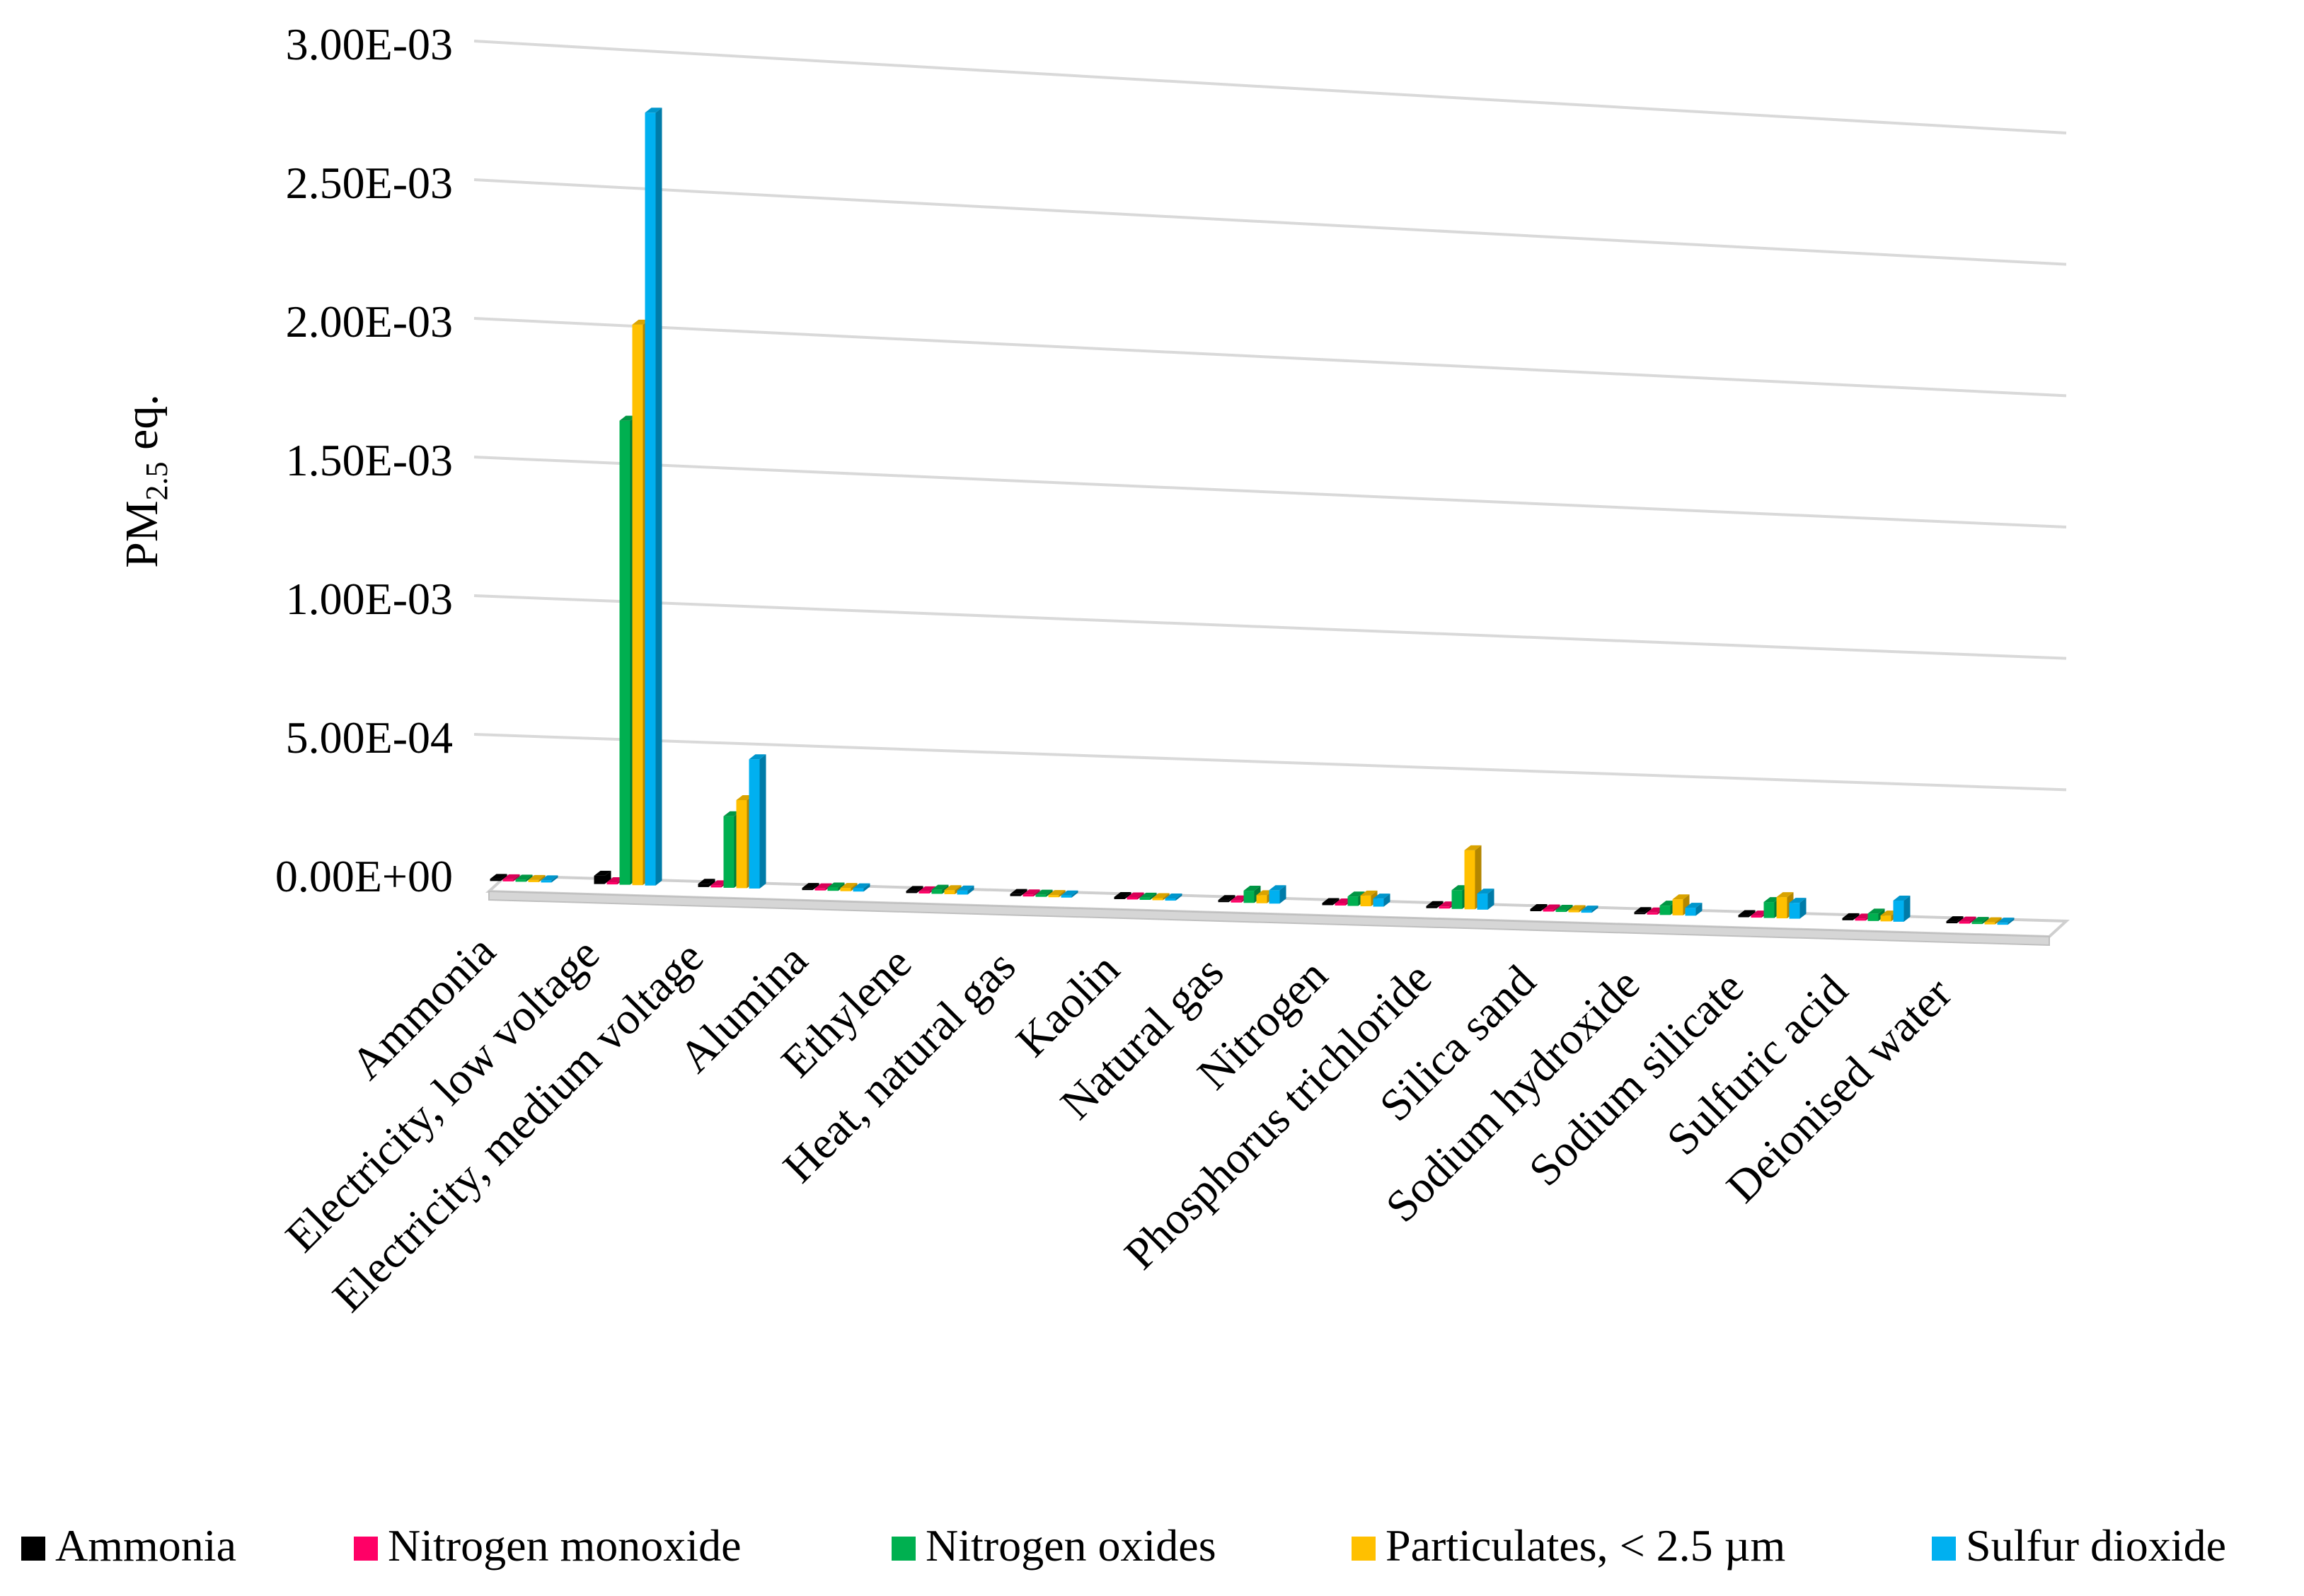 The image size is (2304, 1596). What do you see at coordinates (1585, 1545) in the screenshot?
I see `legend-label-3: Particulates, < 2.5 µm` at bounding box center [1585, 1545].